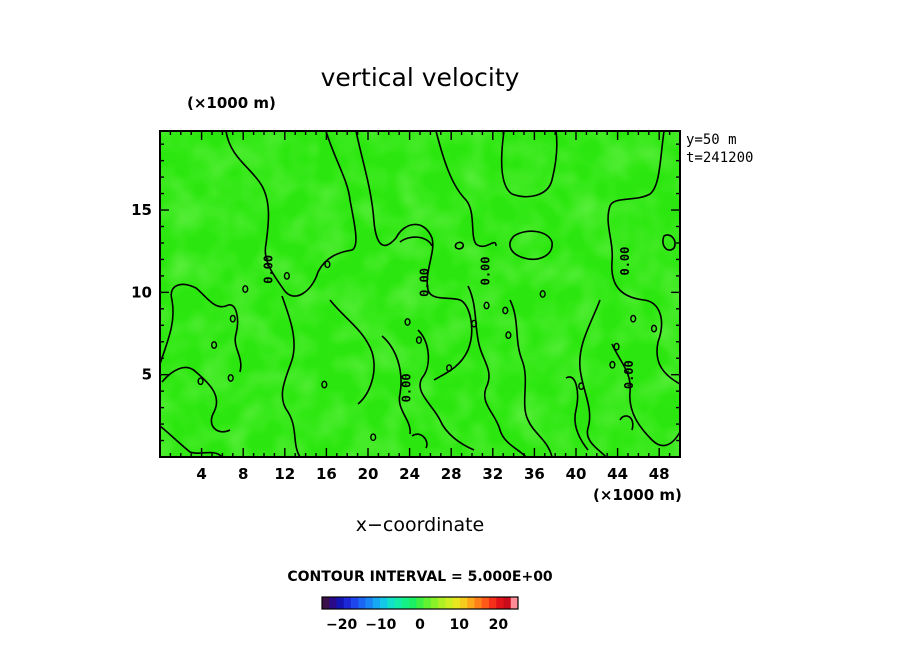 The height and width of the screenshot is (654, 904). I want to click on x-tick-label: 12, so click(284, 474).